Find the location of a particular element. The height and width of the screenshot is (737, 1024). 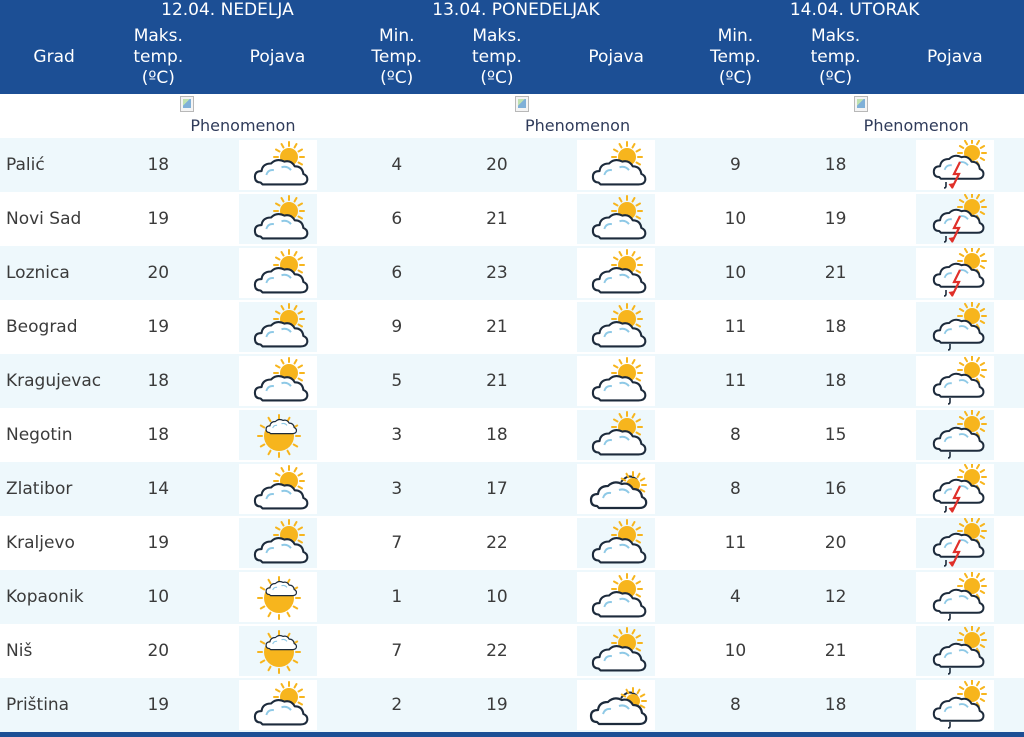

phenomenon-row: Phenomenon Phenomenon Phenomenon is located at coordinates (512, 116).